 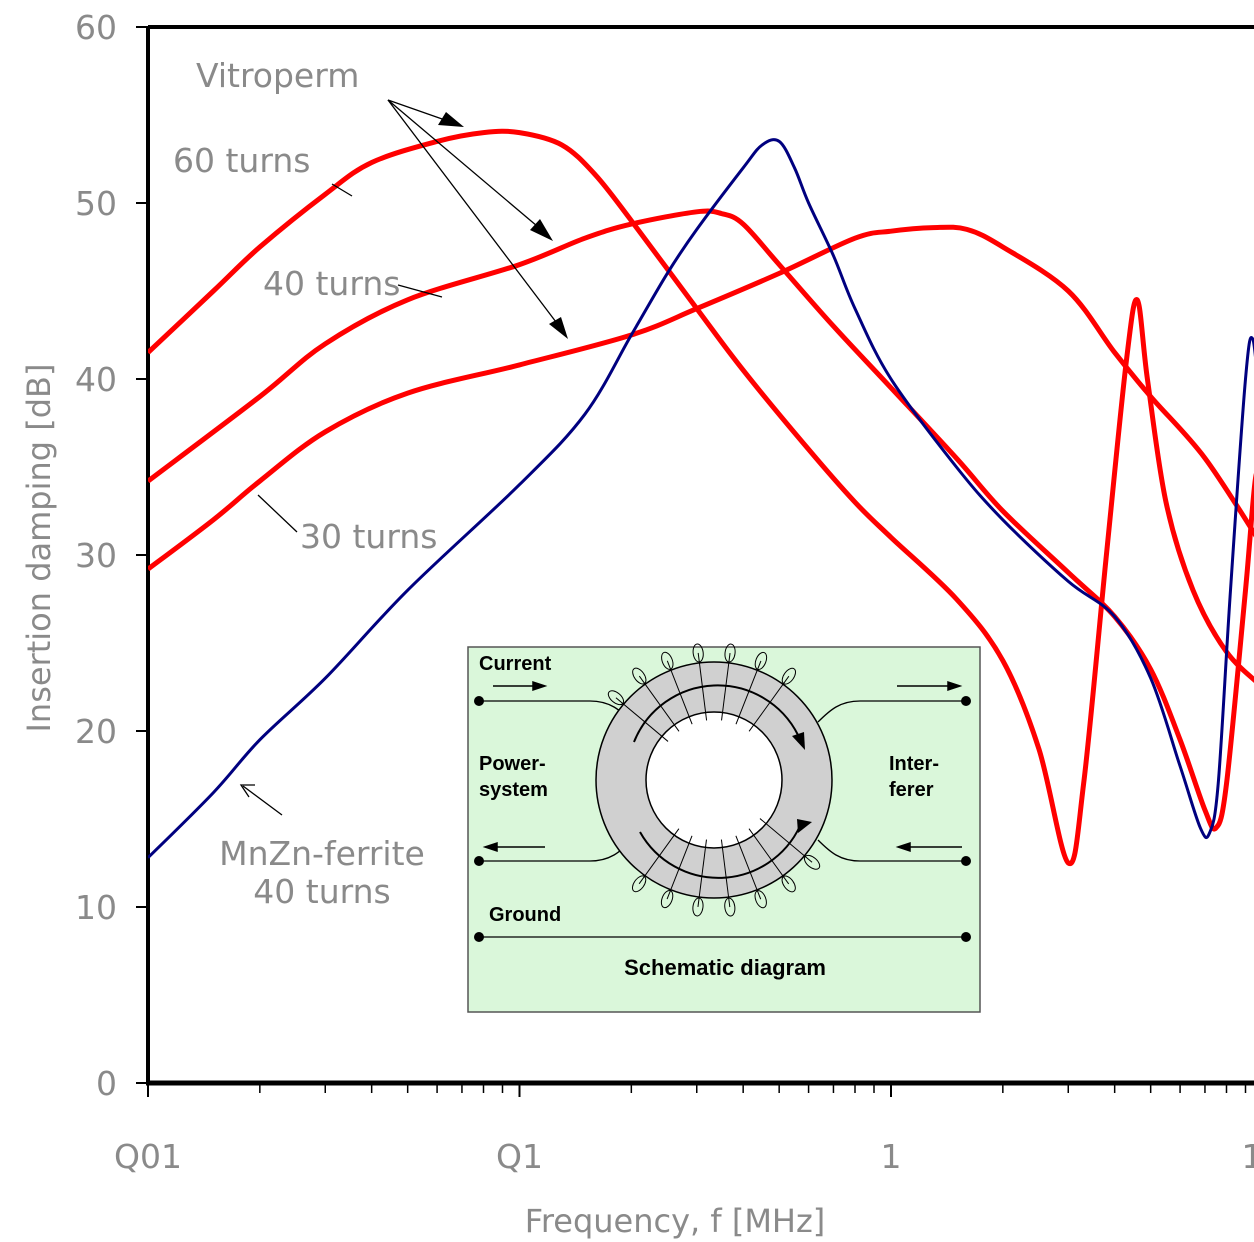 I want to click on current-arrowhead-top-left, so click(x=540, y=686).